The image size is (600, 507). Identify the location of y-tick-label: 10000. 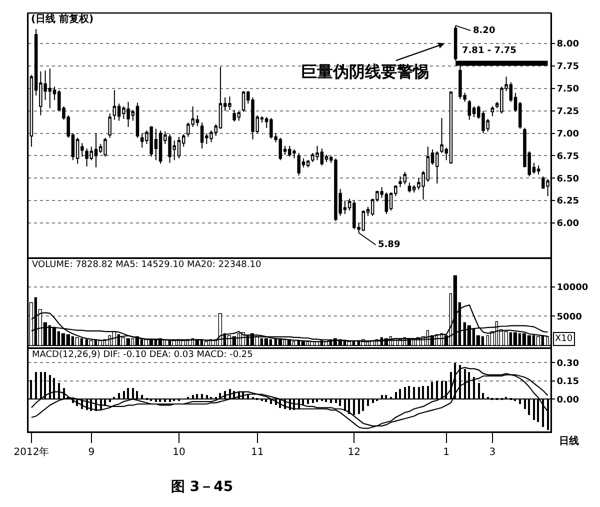
(572, 287).